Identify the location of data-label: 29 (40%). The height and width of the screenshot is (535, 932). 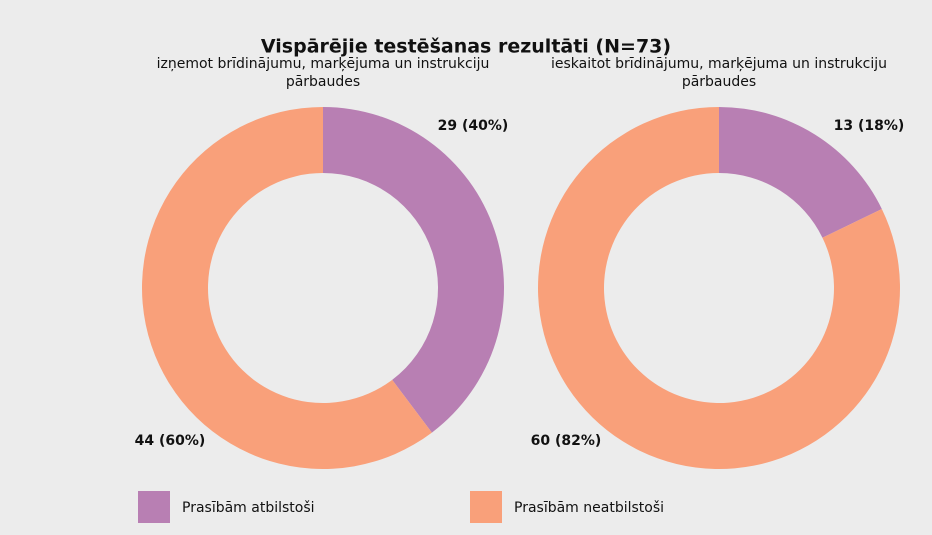
(473, 126).